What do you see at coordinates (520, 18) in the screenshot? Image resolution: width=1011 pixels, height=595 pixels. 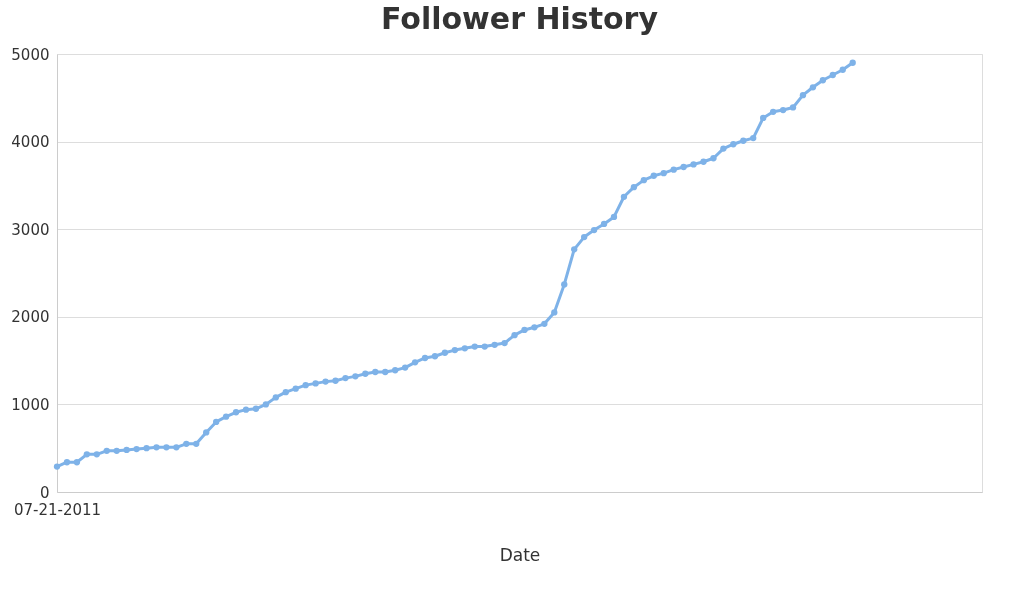 I see `chart-title: Follower History` at bounding box center [520, 18].